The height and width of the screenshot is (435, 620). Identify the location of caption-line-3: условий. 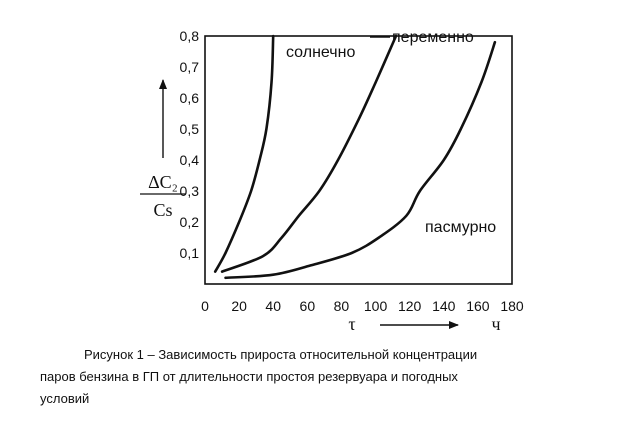
(65, 398).